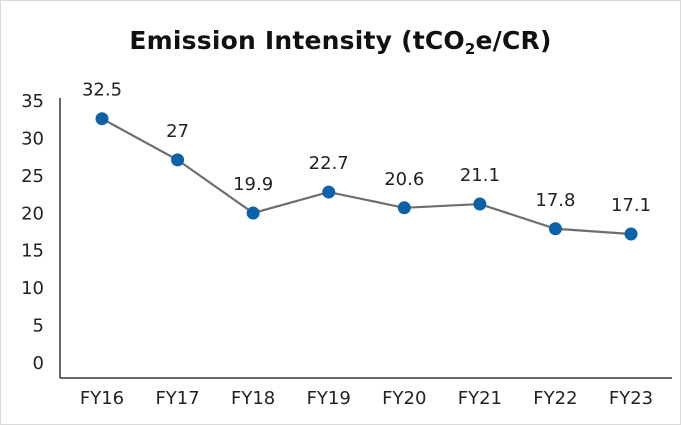  I want to click on y-tick-label: 20, so click(32, 213).